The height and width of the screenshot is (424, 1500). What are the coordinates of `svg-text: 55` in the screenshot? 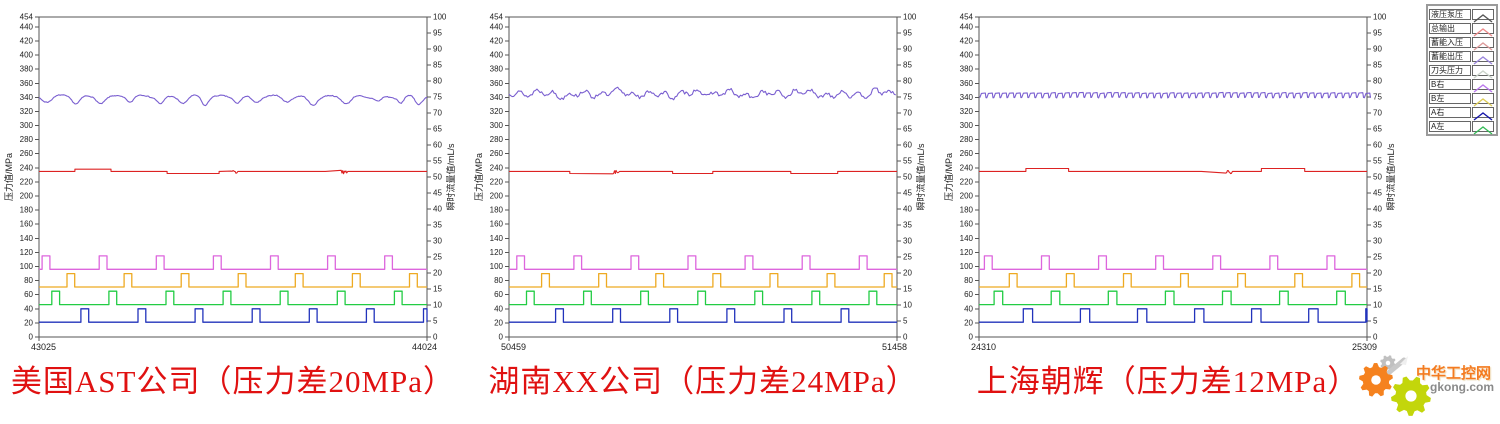 It's located at (1377, 161).